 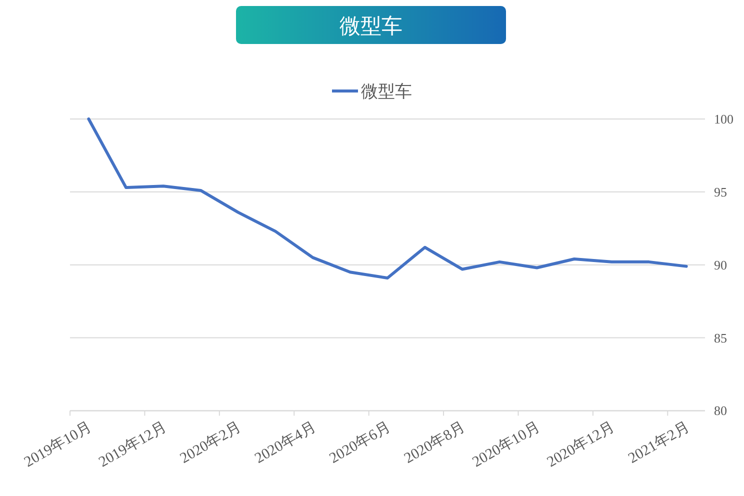 What do you see at coordinates (211, 443) in the screenshot?
I see `x-tick-label: 2020年2月` at bounding box center [211, 443].